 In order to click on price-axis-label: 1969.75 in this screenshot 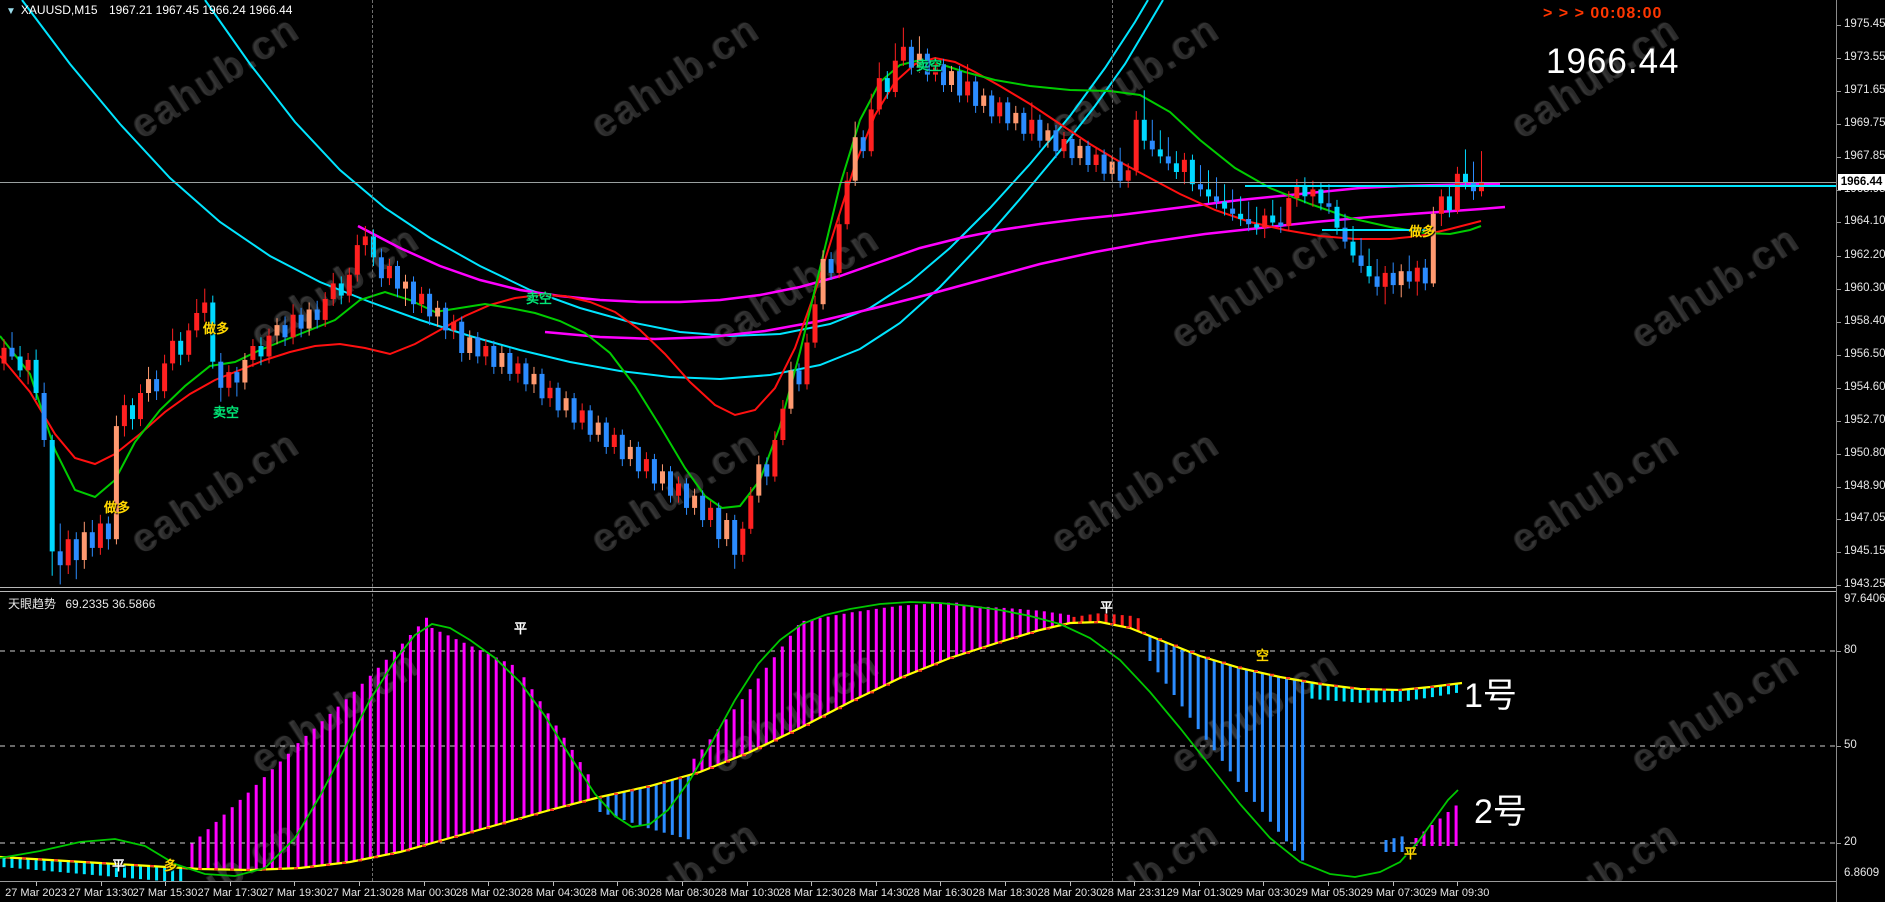, I will do `click(1864, 123)`.